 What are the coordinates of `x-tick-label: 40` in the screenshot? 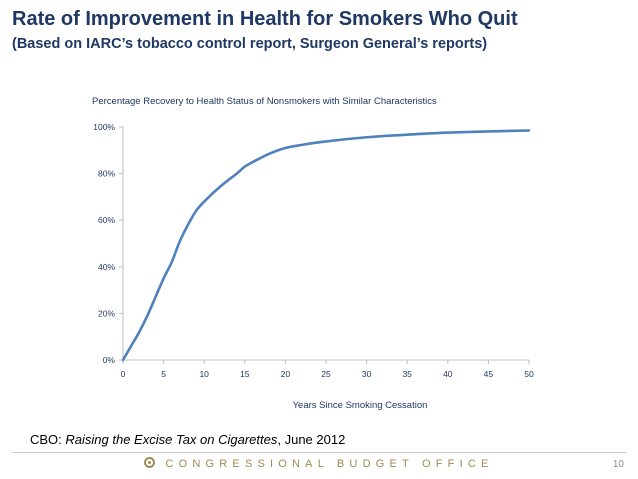 It's located at (448, 374).